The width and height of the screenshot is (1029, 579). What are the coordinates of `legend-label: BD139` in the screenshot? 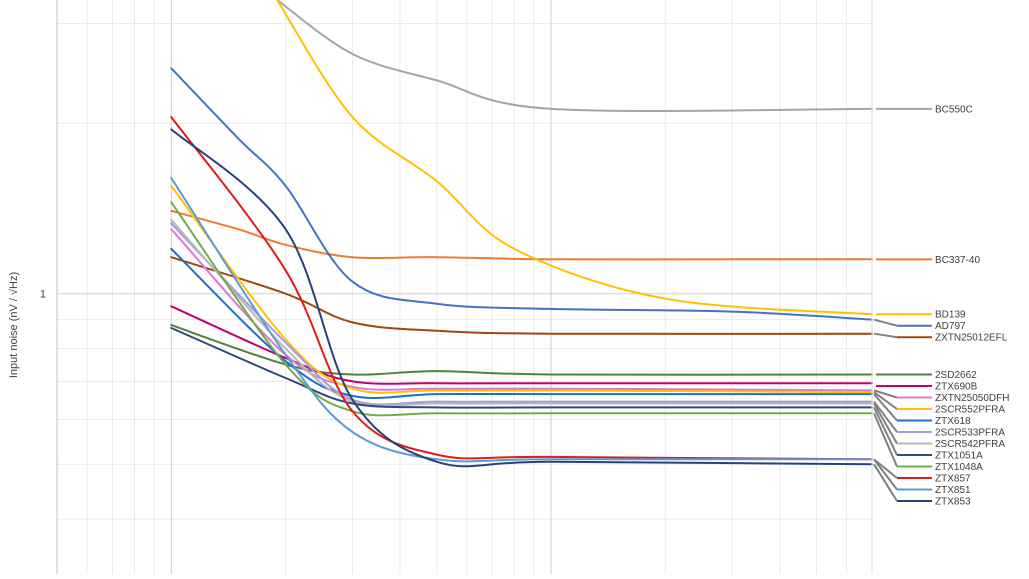 It's located at (950, 315).